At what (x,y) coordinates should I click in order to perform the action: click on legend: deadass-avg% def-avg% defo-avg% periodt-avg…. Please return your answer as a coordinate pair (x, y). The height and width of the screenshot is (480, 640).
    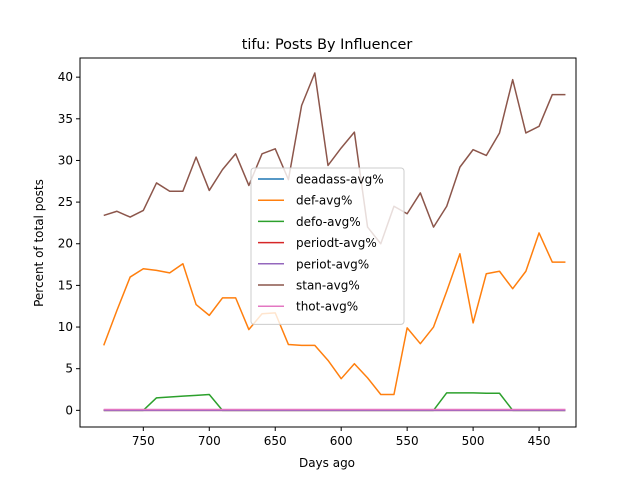
    Looking at the image, I should click on (327, 246).